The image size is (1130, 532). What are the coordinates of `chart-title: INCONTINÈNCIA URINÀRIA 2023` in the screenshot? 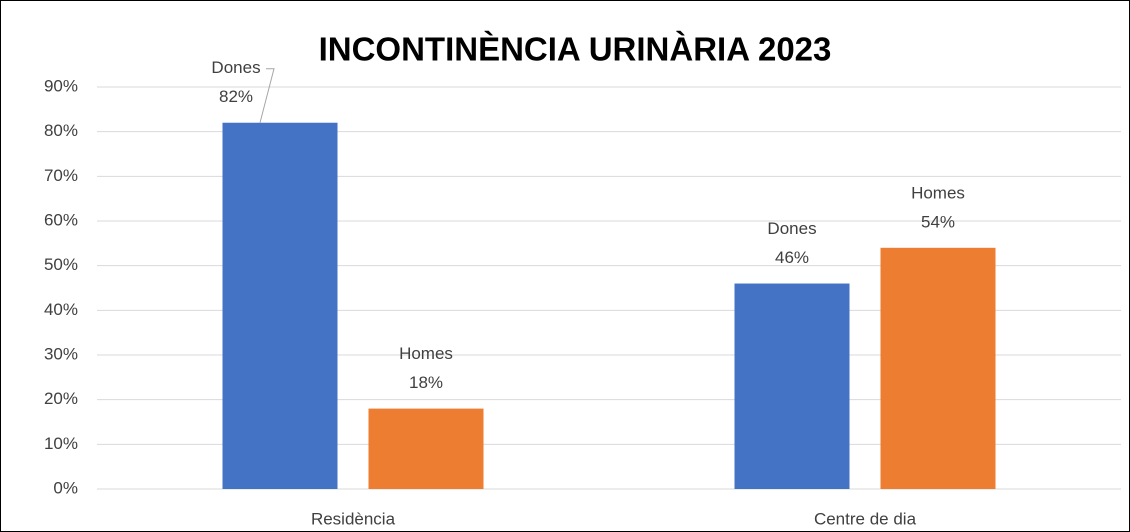 It's located at (575, 49).